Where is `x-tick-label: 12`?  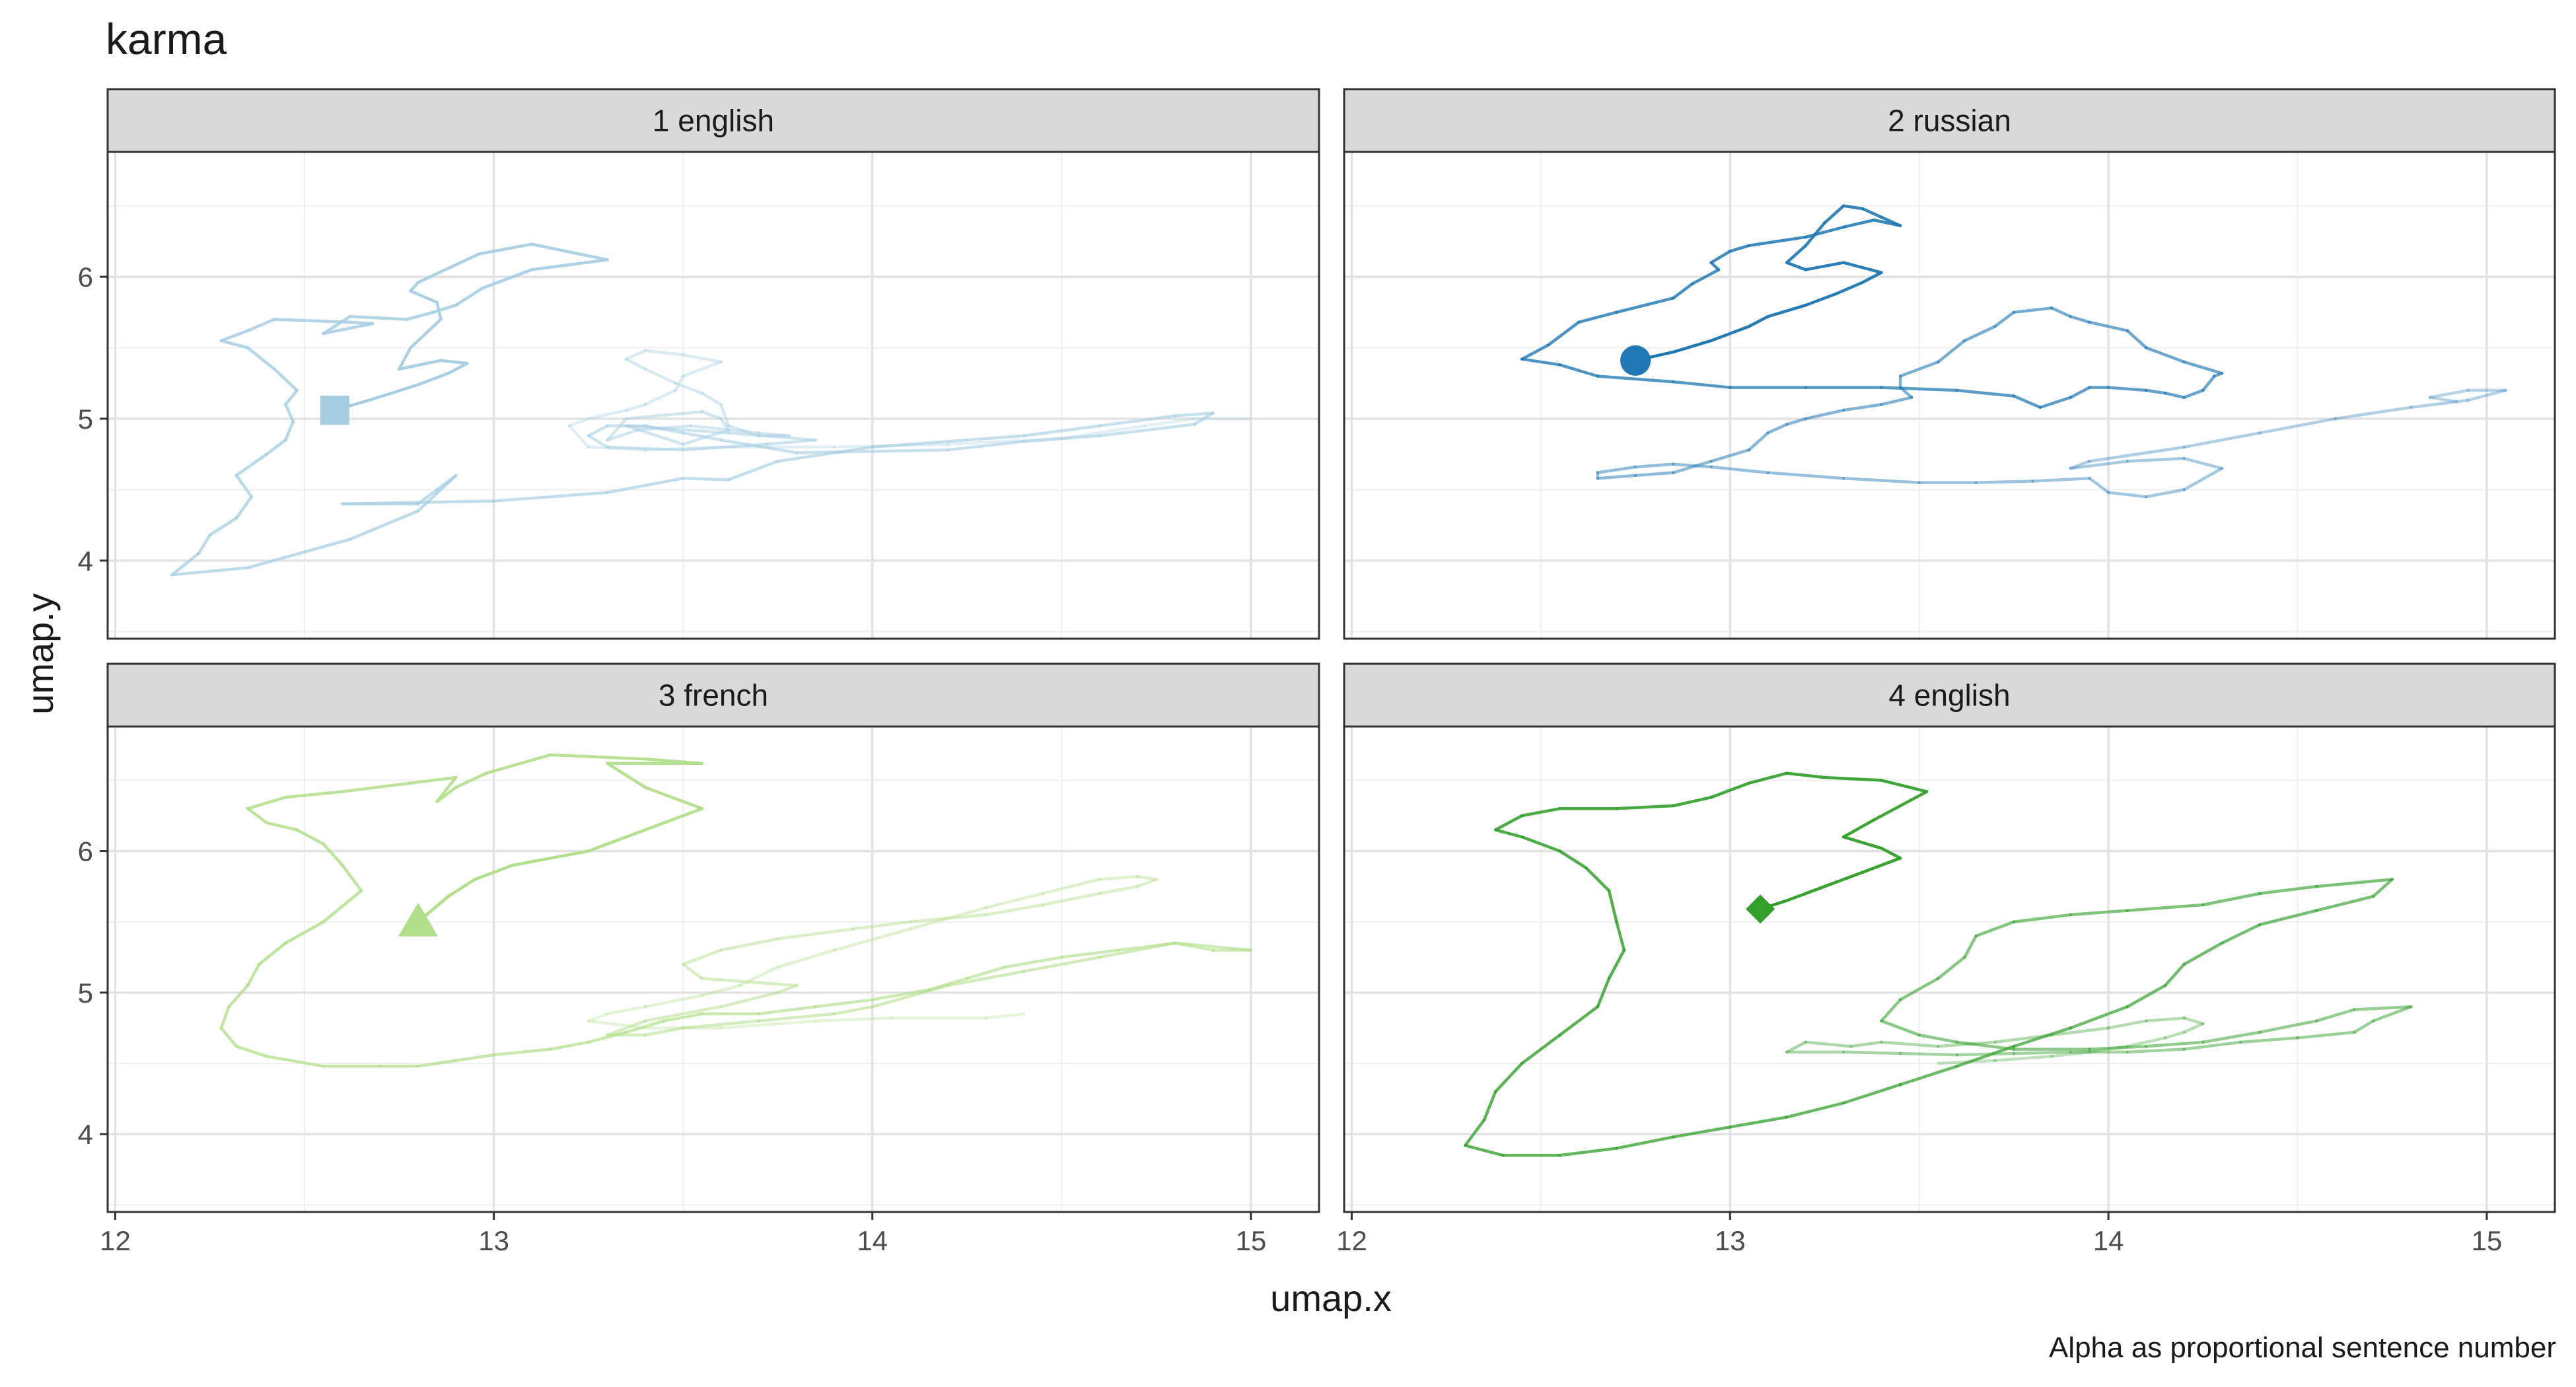 x-tick-label: 12 is located at coordinates (1351, 1240).